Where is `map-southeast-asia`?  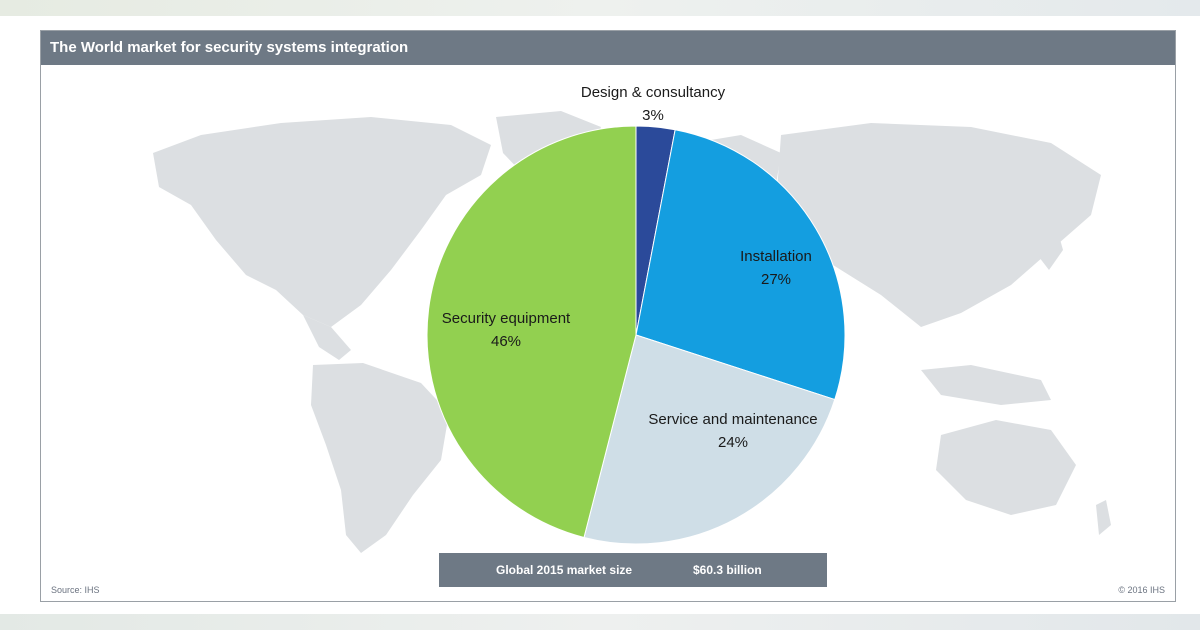 map-southeast-asia is located at coordinates (986, 385).